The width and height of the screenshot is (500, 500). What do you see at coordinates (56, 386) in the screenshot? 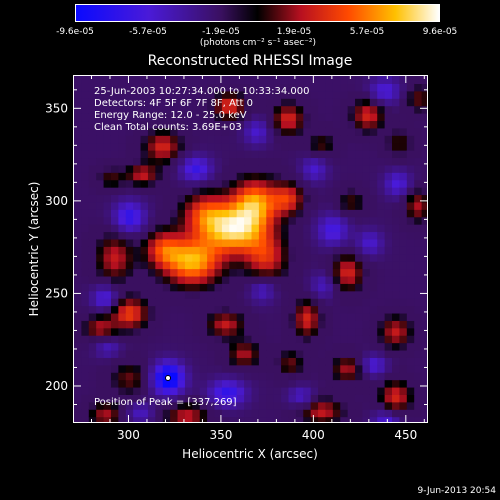
I see `y-tick-label: 200` at bounding box center [56, 386].